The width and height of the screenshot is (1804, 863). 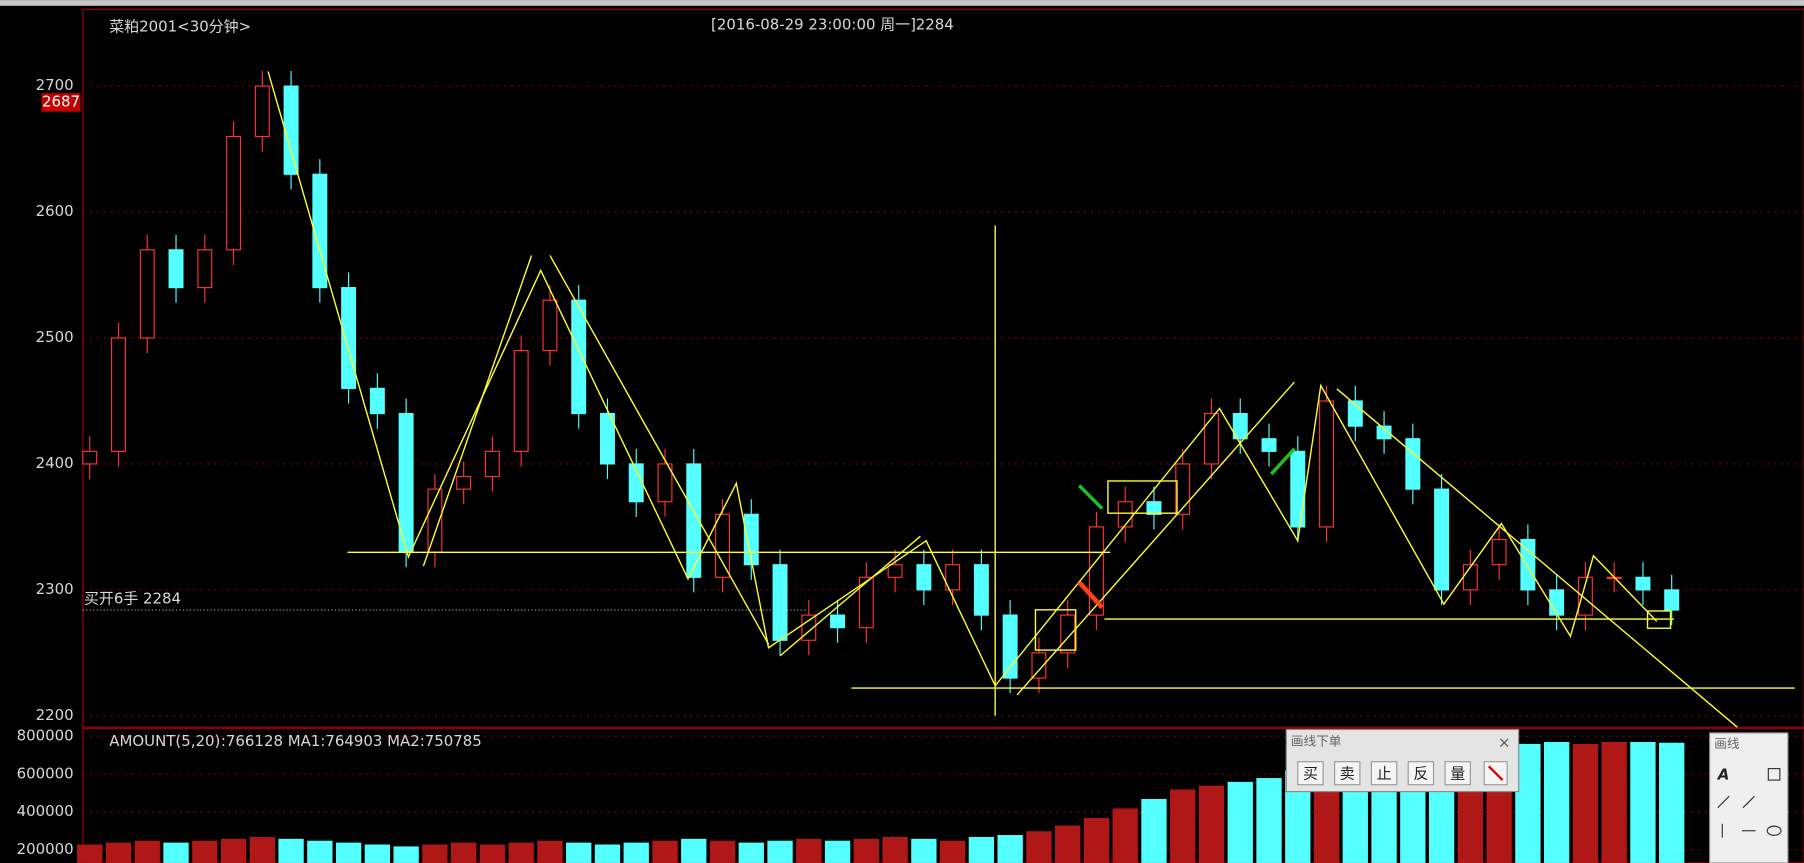 What do you see at coordinates (1495, 773) in the screenshot?
I see `cancel-icon` at bounding box center [1495, 773].